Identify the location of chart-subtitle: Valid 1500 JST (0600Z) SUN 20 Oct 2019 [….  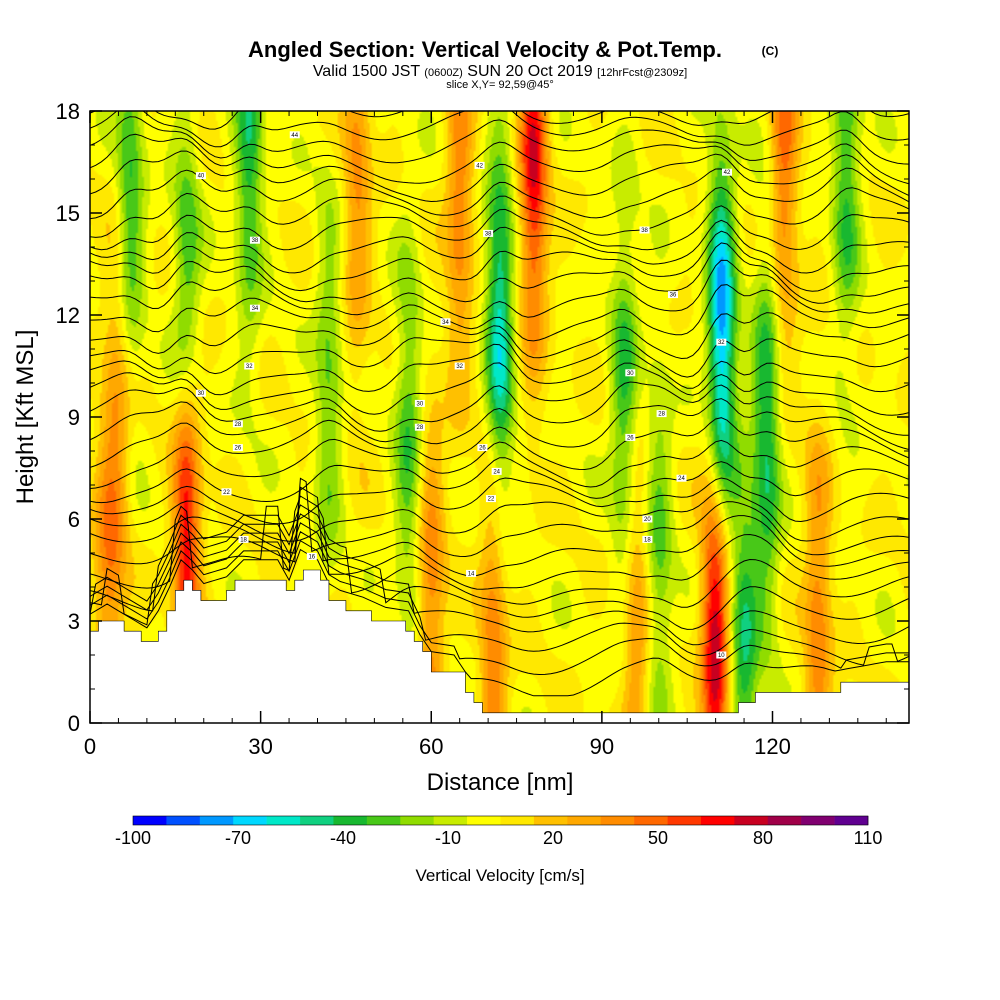
(500, 71).